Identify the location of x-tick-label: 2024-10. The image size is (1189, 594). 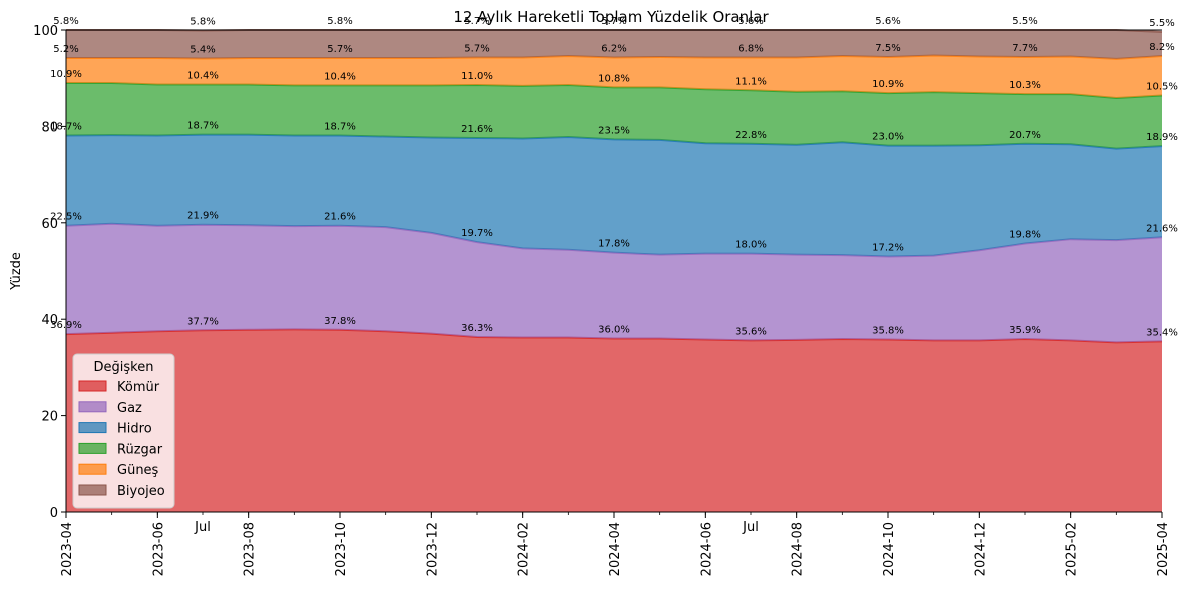
(889, 549).